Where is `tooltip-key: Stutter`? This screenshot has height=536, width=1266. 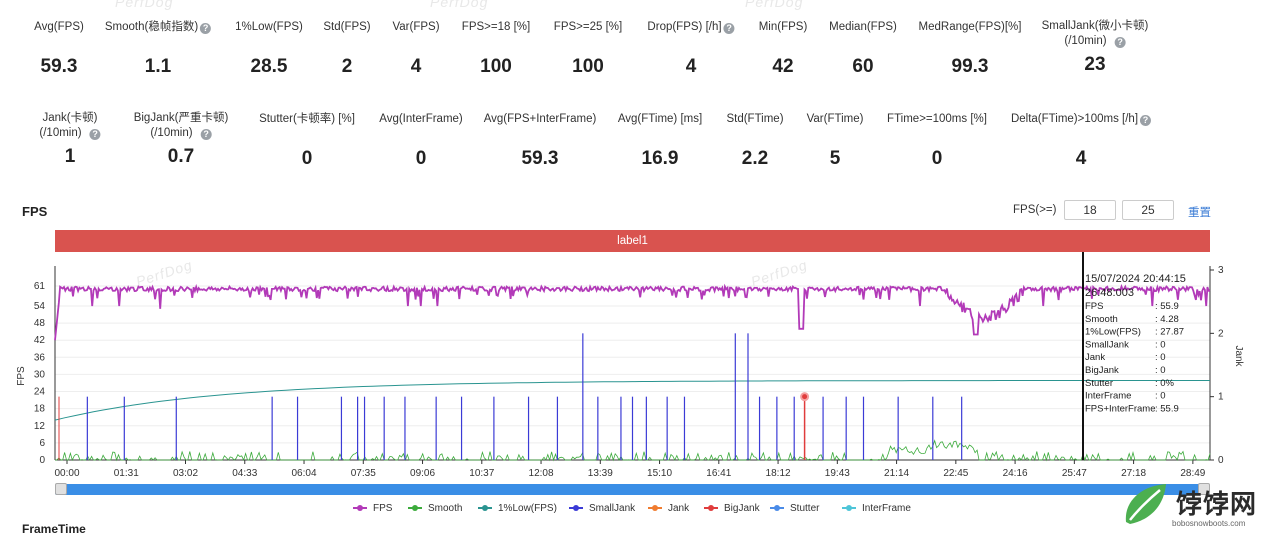 tooltip-key: Stutter is located at coordinates (1099, 383).